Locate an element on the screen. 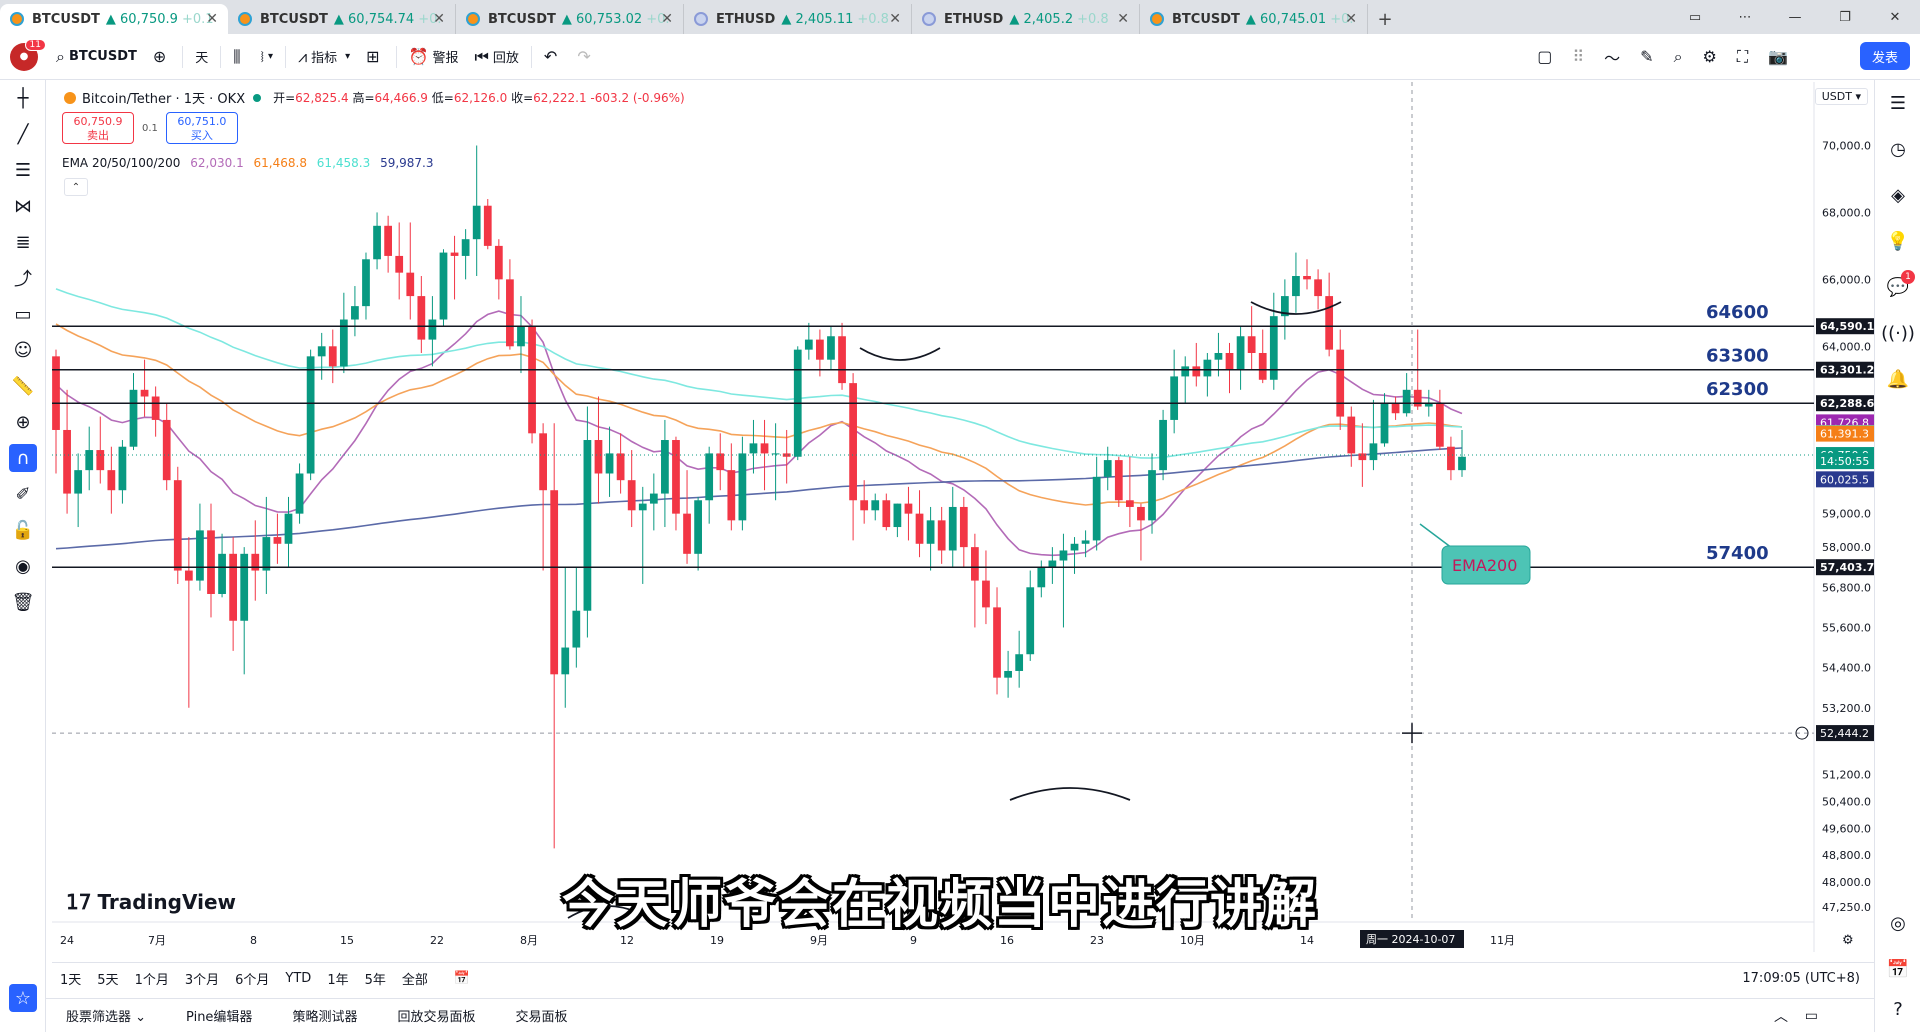 The width and height of the screenshot is (1920, 1032). measure-tool: 📏 is located at coordinates (23, 386).